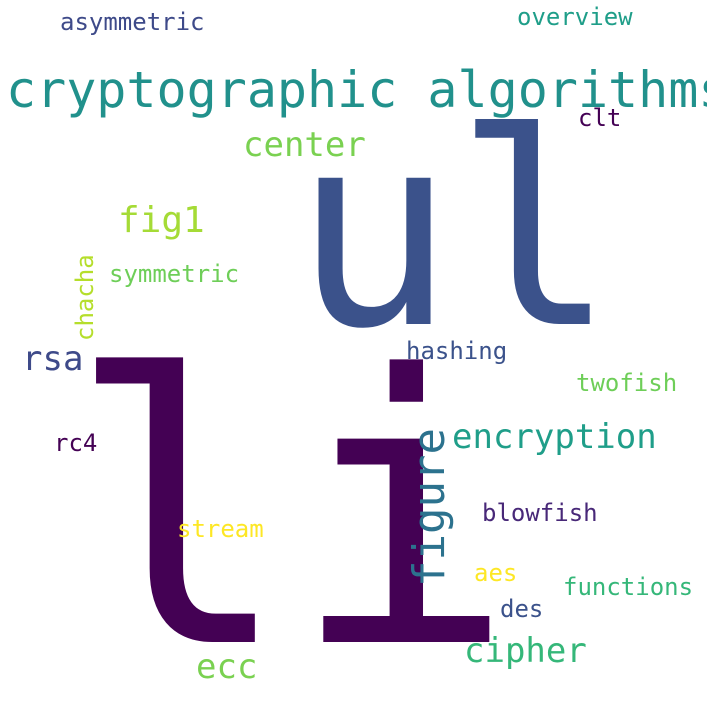 Image resolution: width=707 pixels, height=707 pixels. What do you see at coordinates (304, 145) in the screenshot?
I see `word-center: center` at bounding box center [304, 145].